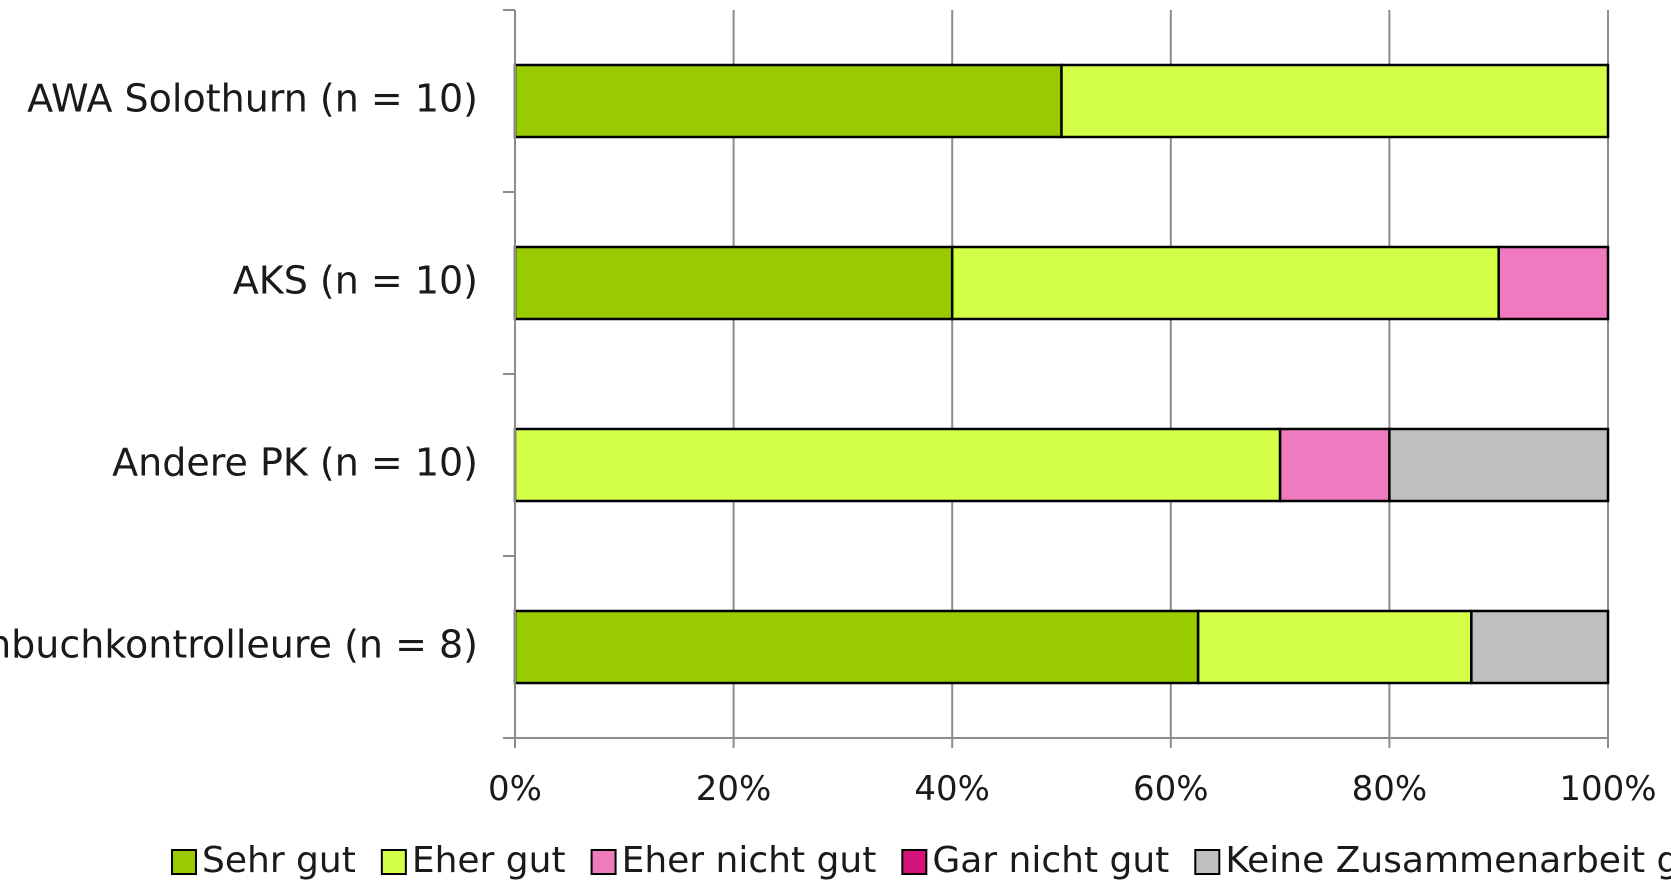 This screenshot has height=886, width=1671. What do you see at coordinates (1448, 860) in the screenshot?
I see `legend-label: Keine Zusammenarbeit gehabt` at bounding box center [1448, 860].